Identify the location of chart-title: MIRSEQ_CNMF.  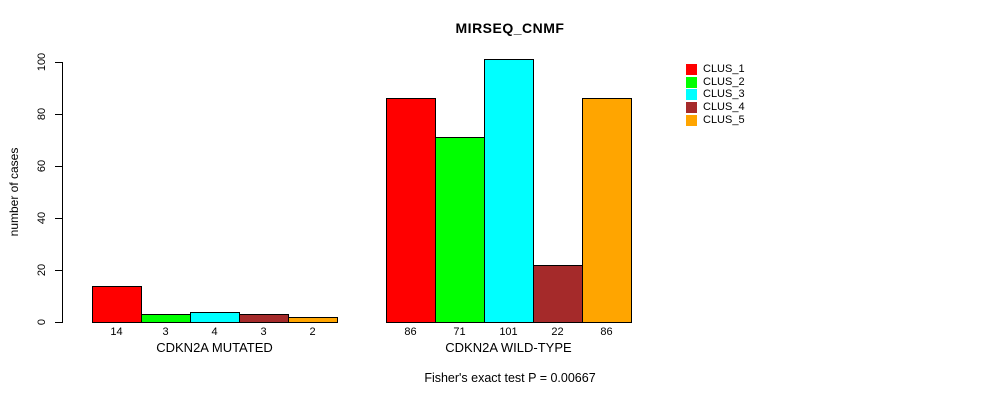
(510, 28).